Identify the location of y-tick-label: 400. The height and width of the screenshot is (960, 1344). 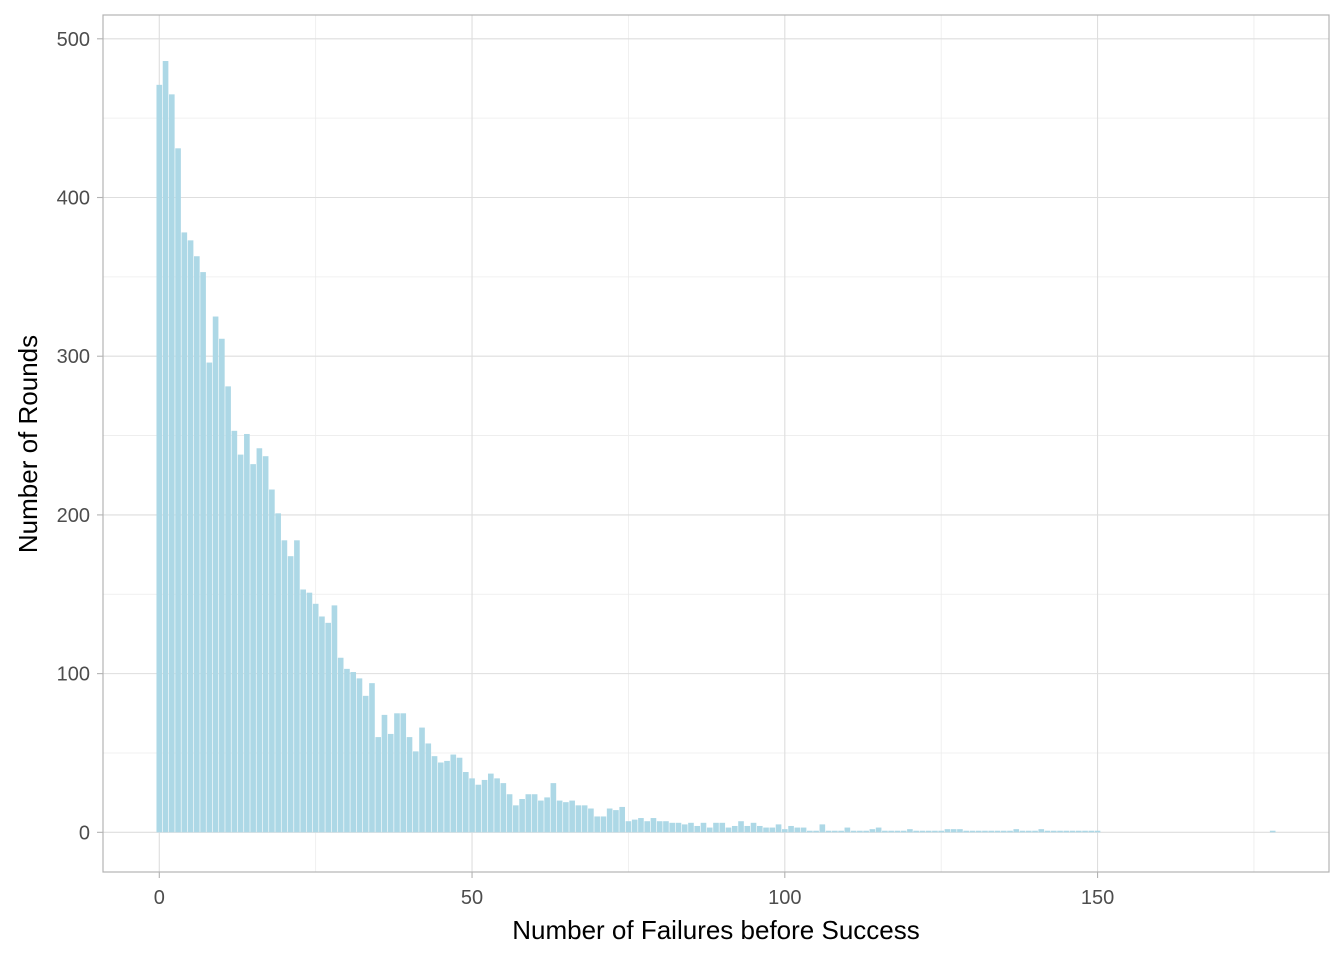
(73, 199).